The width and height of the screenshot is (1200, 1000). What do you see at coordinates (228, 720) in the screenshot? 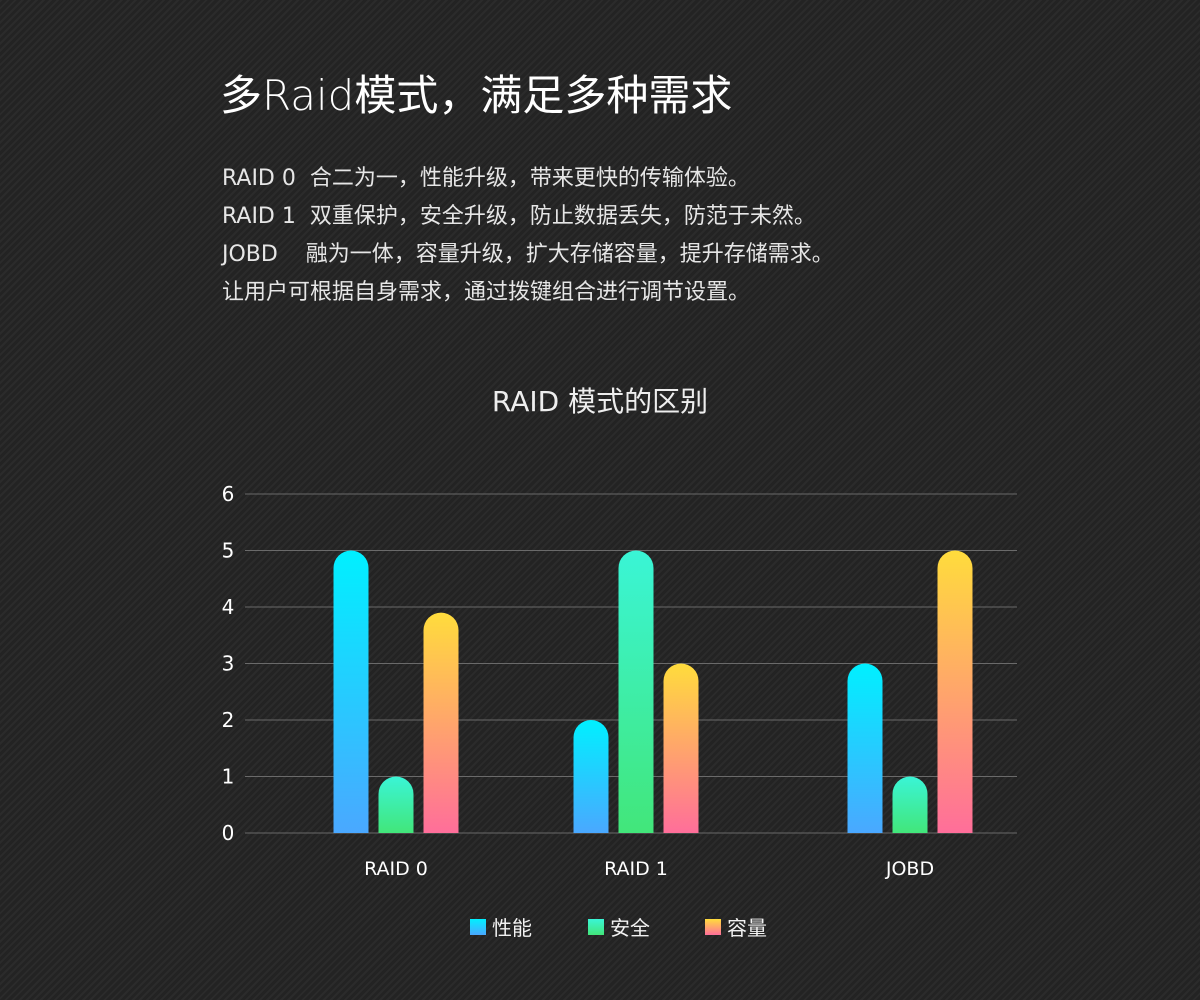
I see `y-tick-label: 2` at bounding box center [228, 720].